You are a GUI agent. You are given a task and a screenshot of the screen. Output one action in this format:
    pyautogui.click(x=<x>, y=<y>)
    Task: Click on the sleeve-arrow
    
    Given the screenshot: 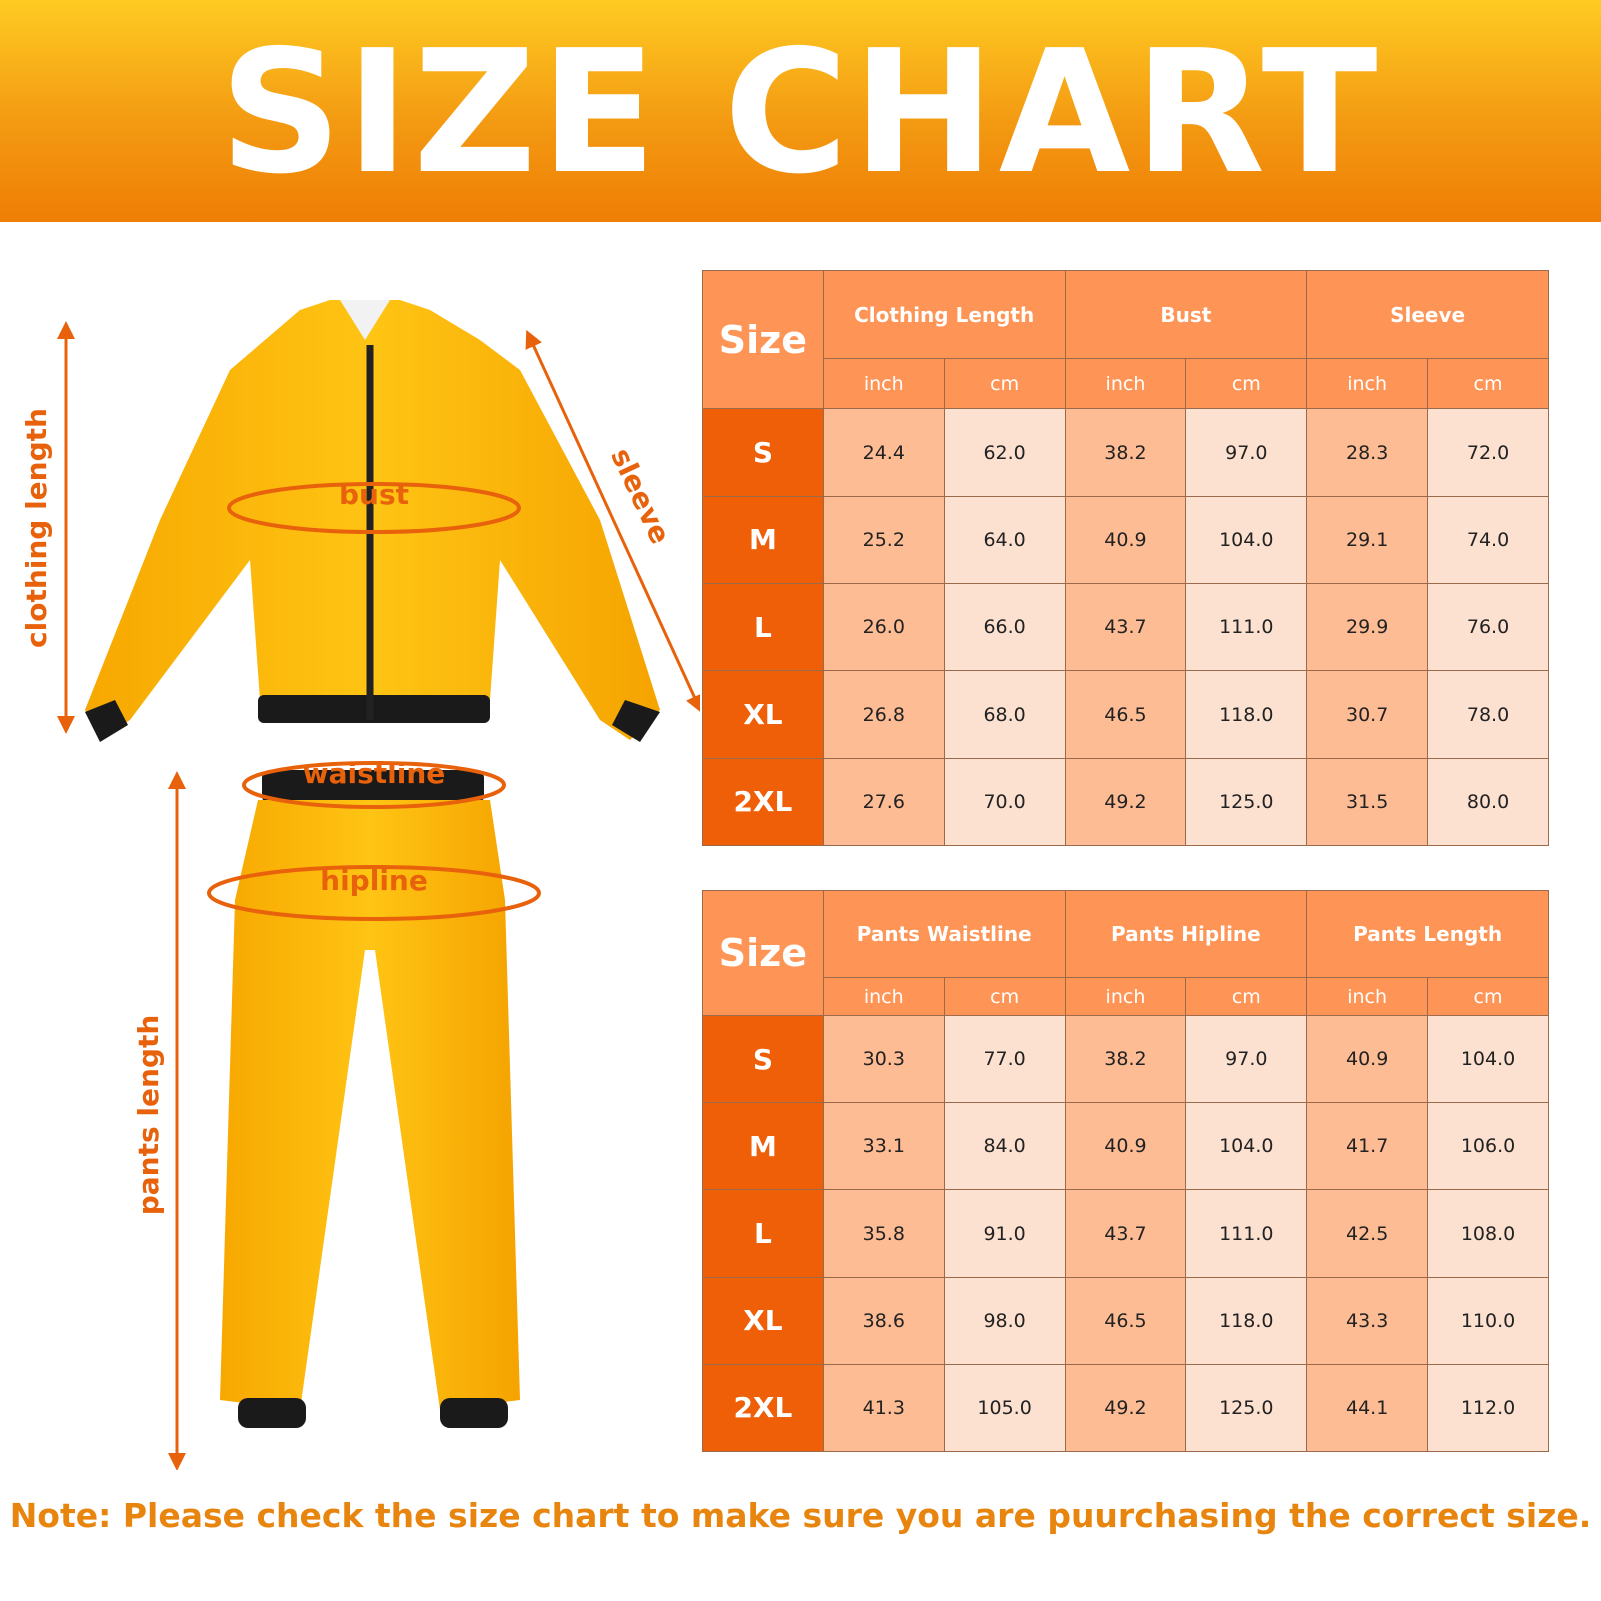 What is the action you would take?
    pyautogui.click(x=612, y=521)
    